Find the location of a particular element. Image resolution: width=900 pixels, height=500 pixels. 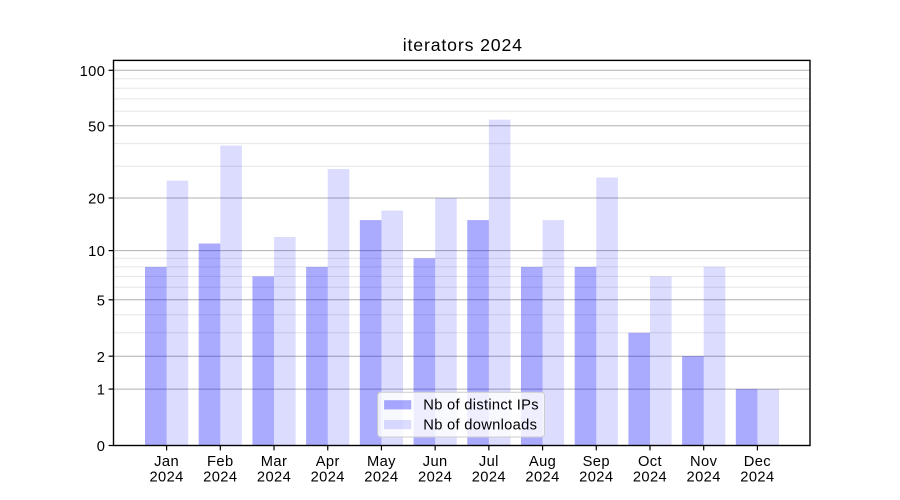

svg-text: 20 is located at coordinates (96, 200).